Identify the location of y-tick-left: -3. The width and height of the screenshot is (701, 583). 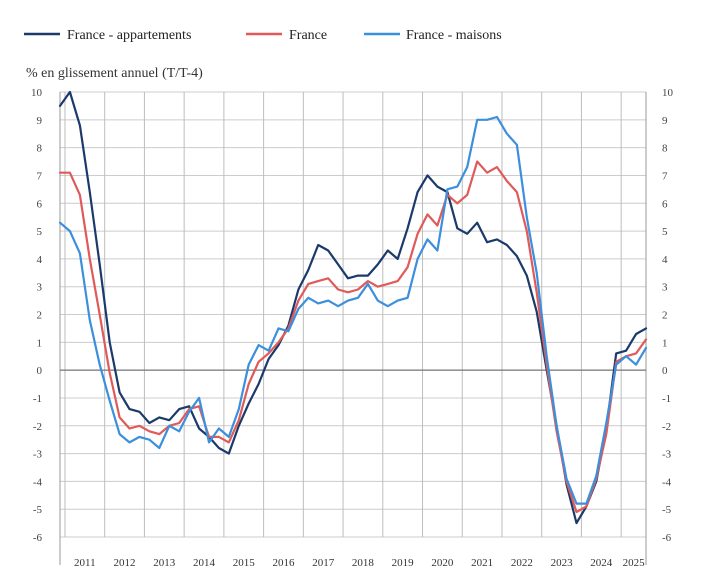
(38, 455).